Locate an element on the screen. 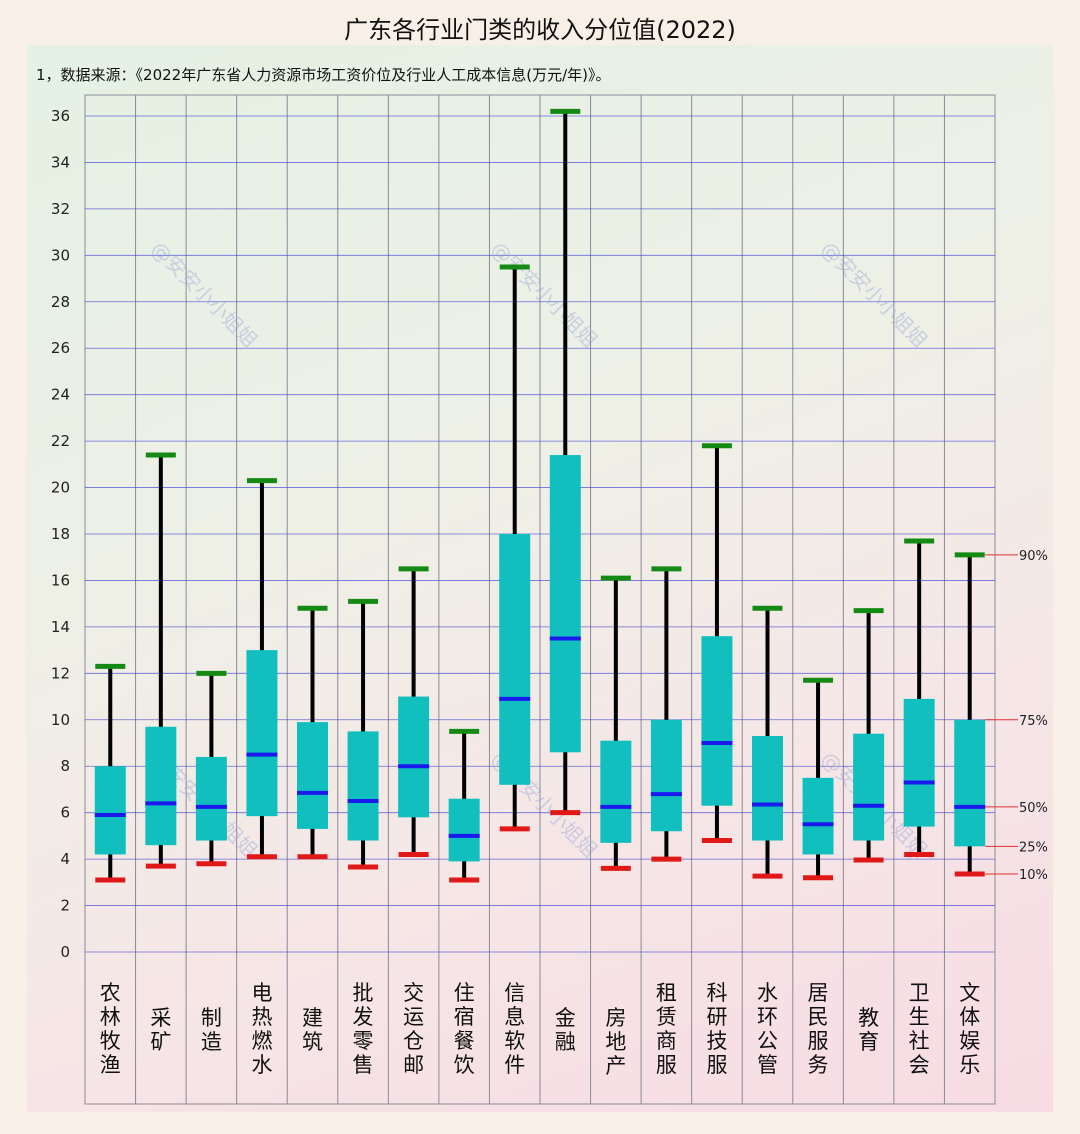  y-tick-label: 28 is located at coordinates (60, 302).